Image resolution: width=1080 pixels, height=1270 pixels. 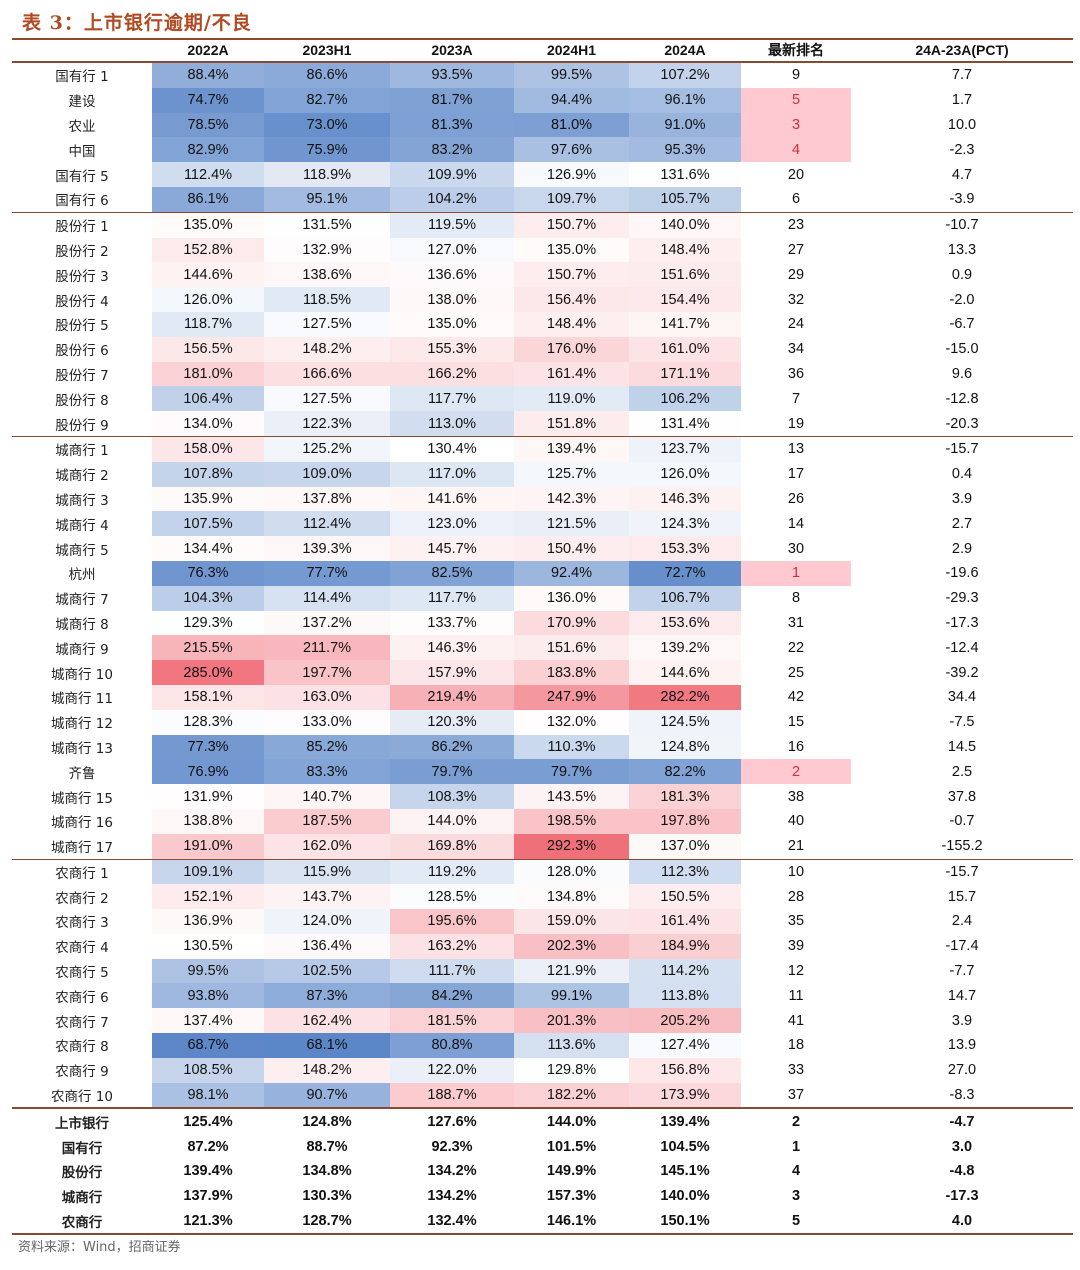 I want to click on ratio-cell: 83.3%, so click(x=327, y=772).